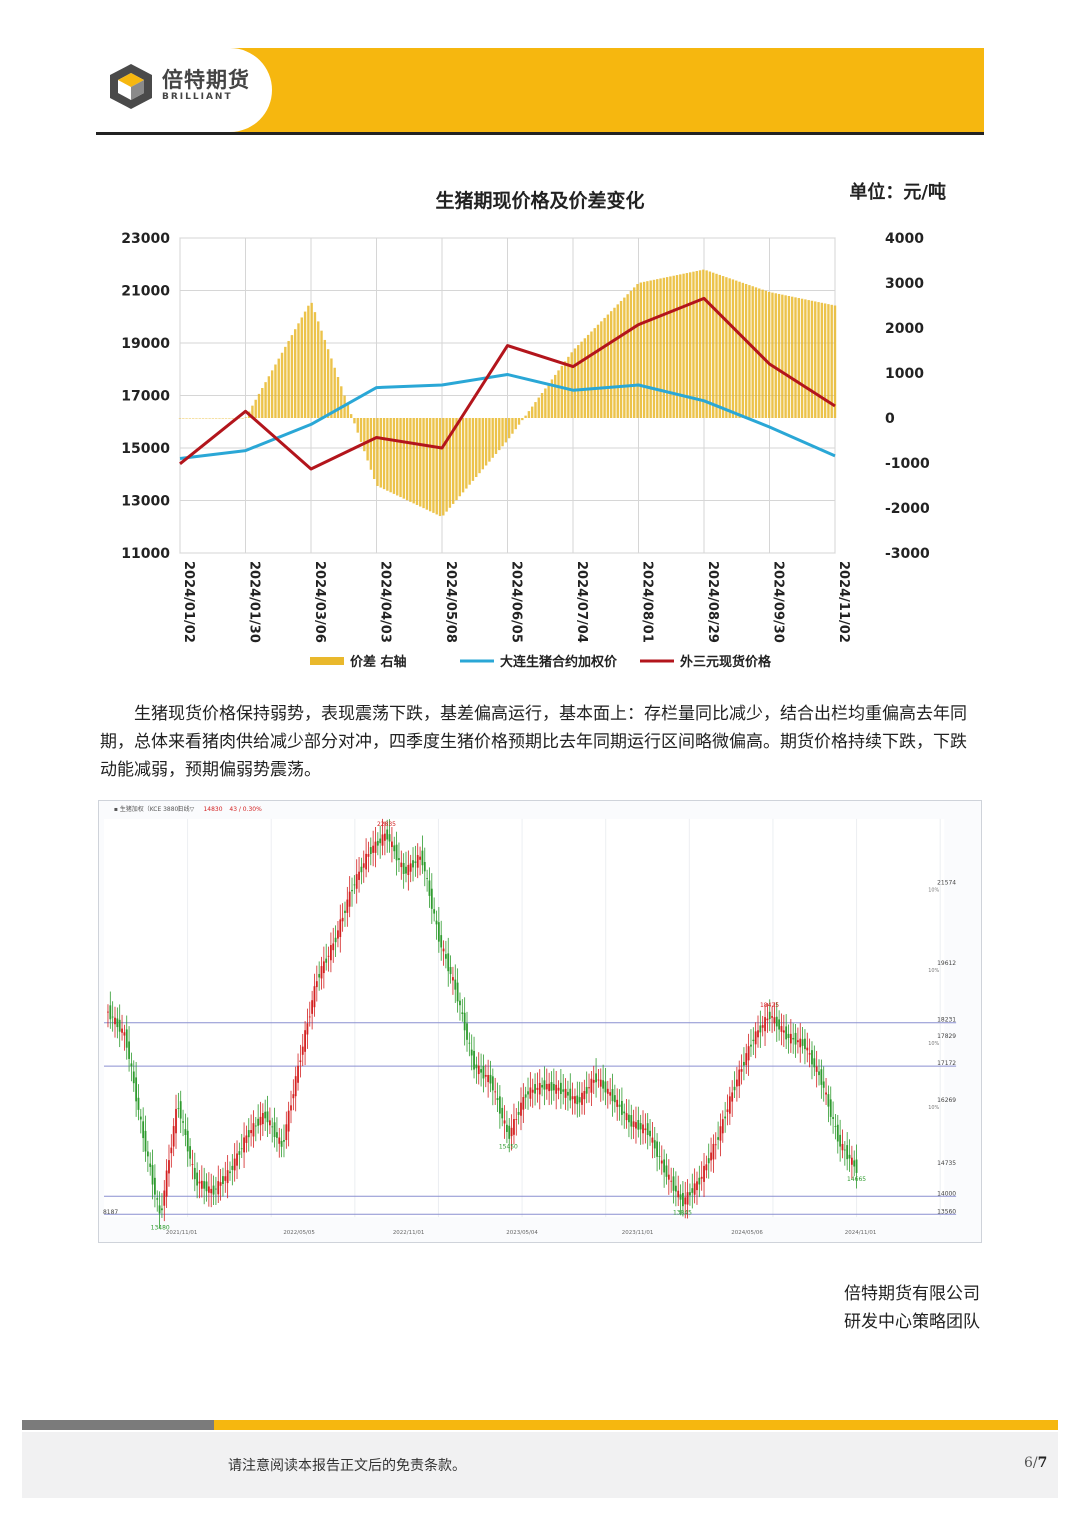 This screenshot has height=1527, width=1080. What do you see at coordinates (319, 602) in the screenshot?
I see `x-tick-label: 2024/03/06` at bounding box center [319, 602].